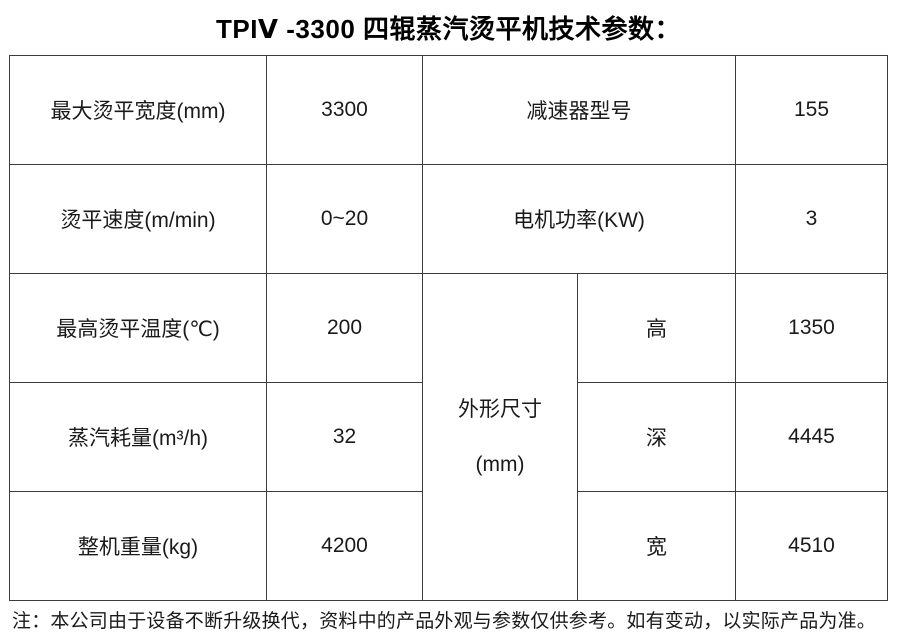 The width and height of the screenshot is (897, 634). I want to click on spec-value-cell: 155, so click(811, 110).